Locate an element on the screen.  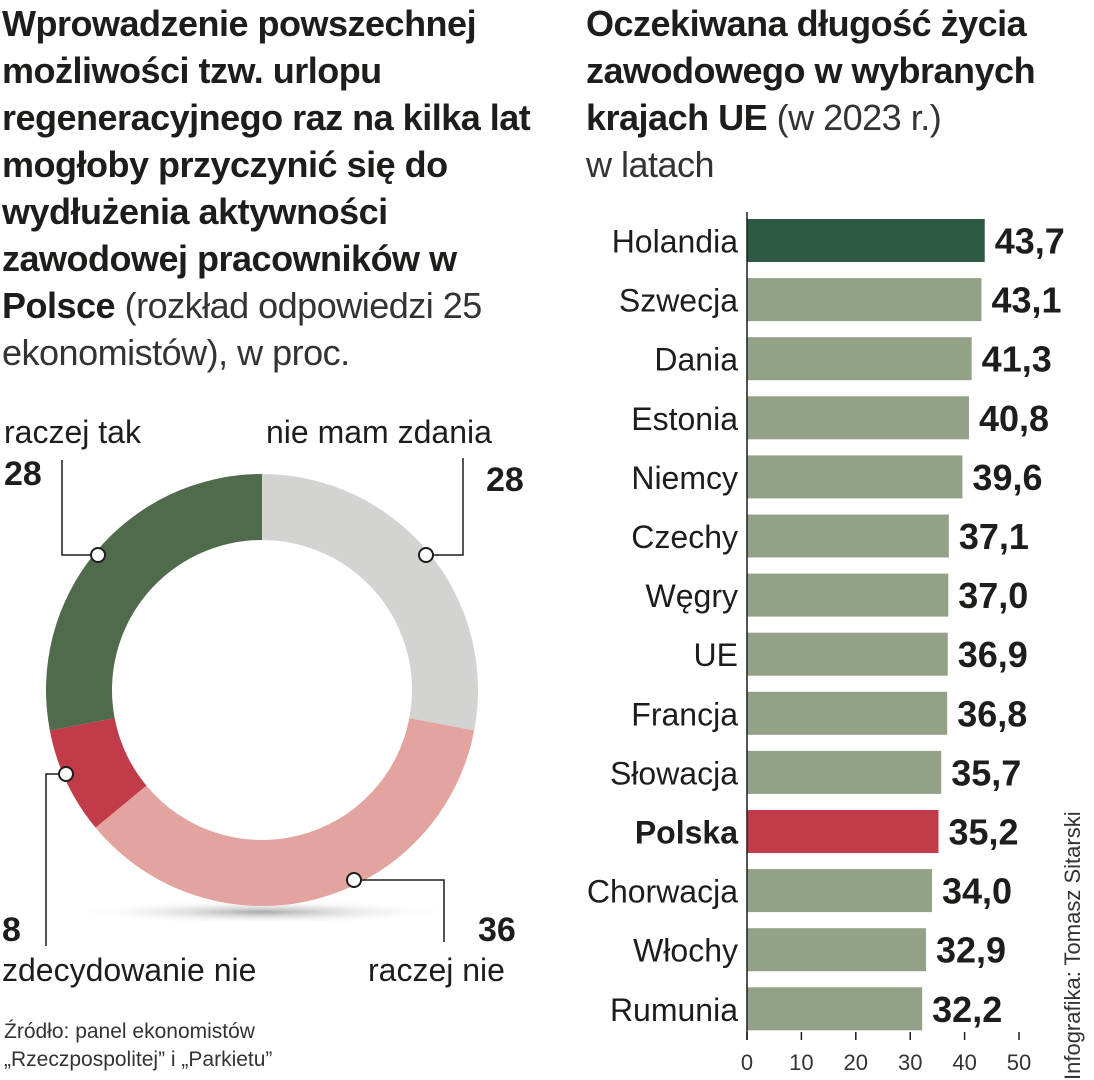
bar-value-12: 32,9 is located at coordinates (971, 950).